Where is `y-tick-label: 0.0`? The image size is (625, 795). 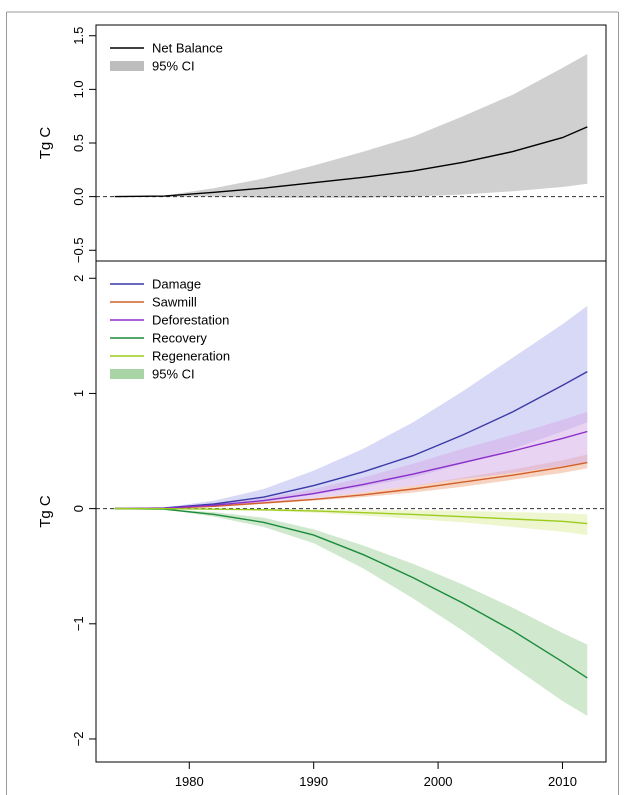
y-tick-label: 0.0 is located at coordinates (78, 197).